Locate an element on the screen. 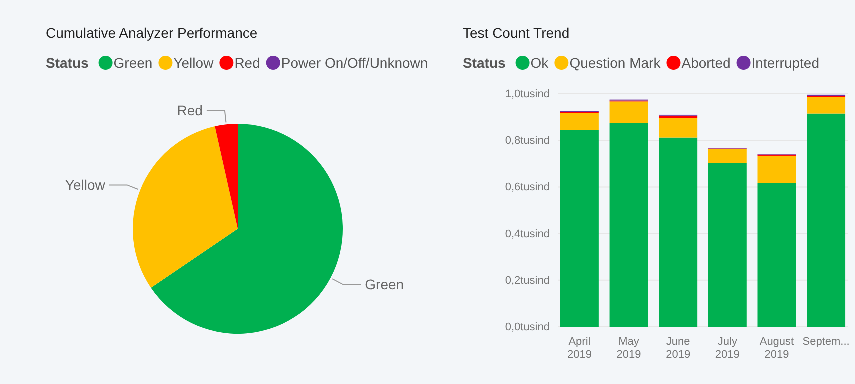 This screenshot has width=855, height=384. y-tick-label: 0,2tusind is located at coordinates (527, 280).